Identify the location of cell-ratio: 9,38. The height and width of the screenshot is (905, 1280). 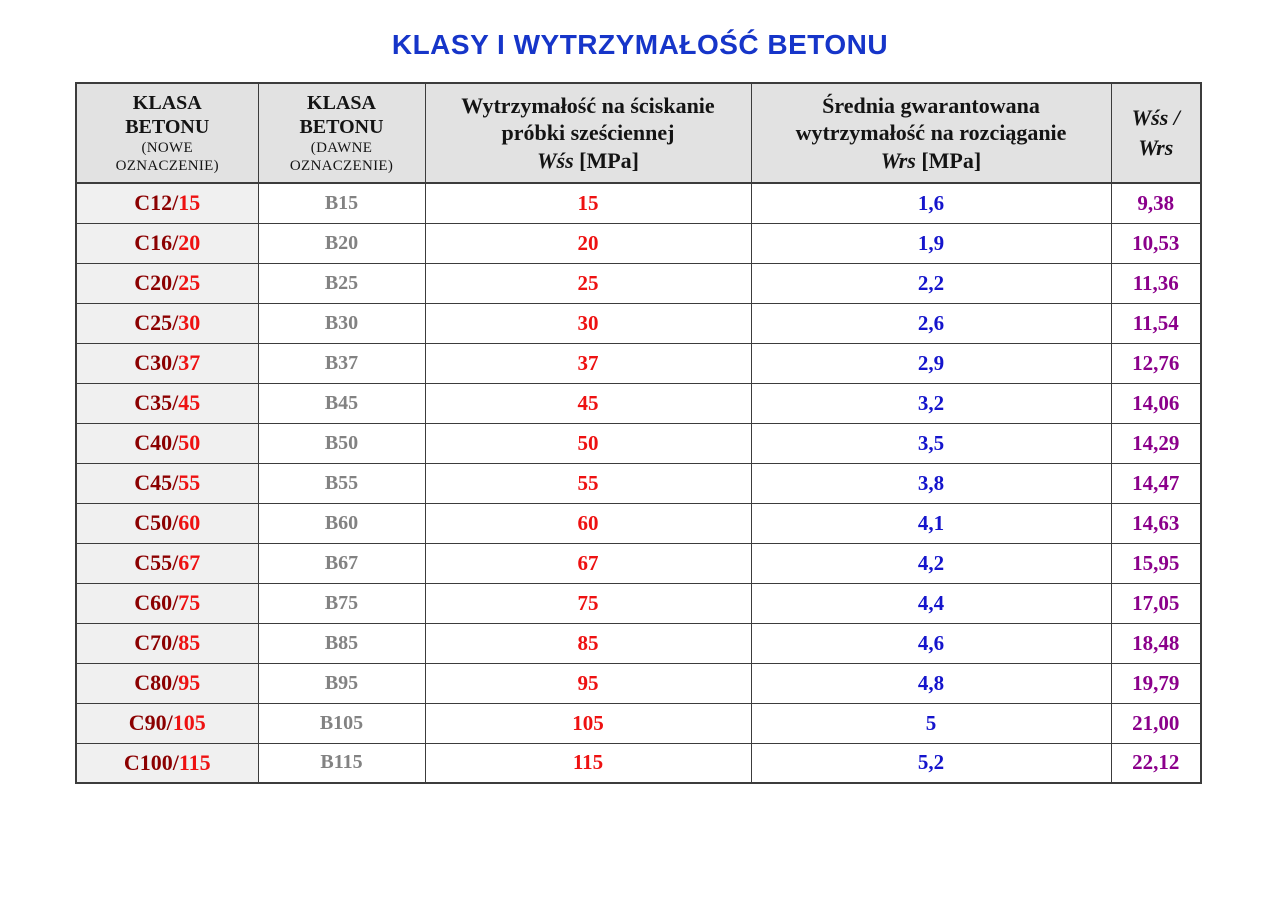
(1156, 203).